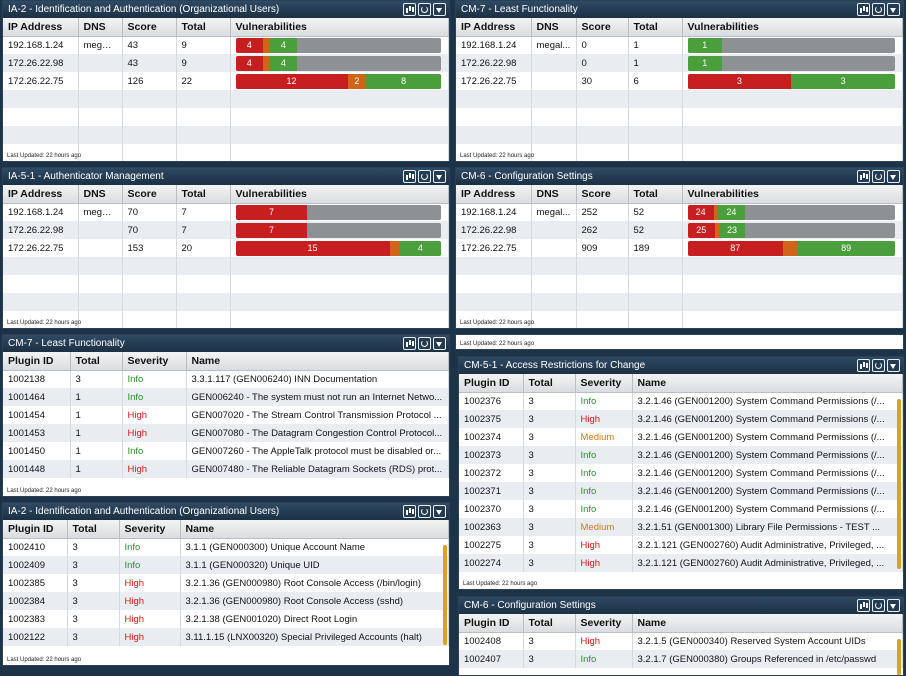 The height and width of the screenshot is (676, 906). Describe the element at coordinates (679, 81) in the screenshot. I see `table-row: 172.26.22.75 30 6 3 3` at that location.